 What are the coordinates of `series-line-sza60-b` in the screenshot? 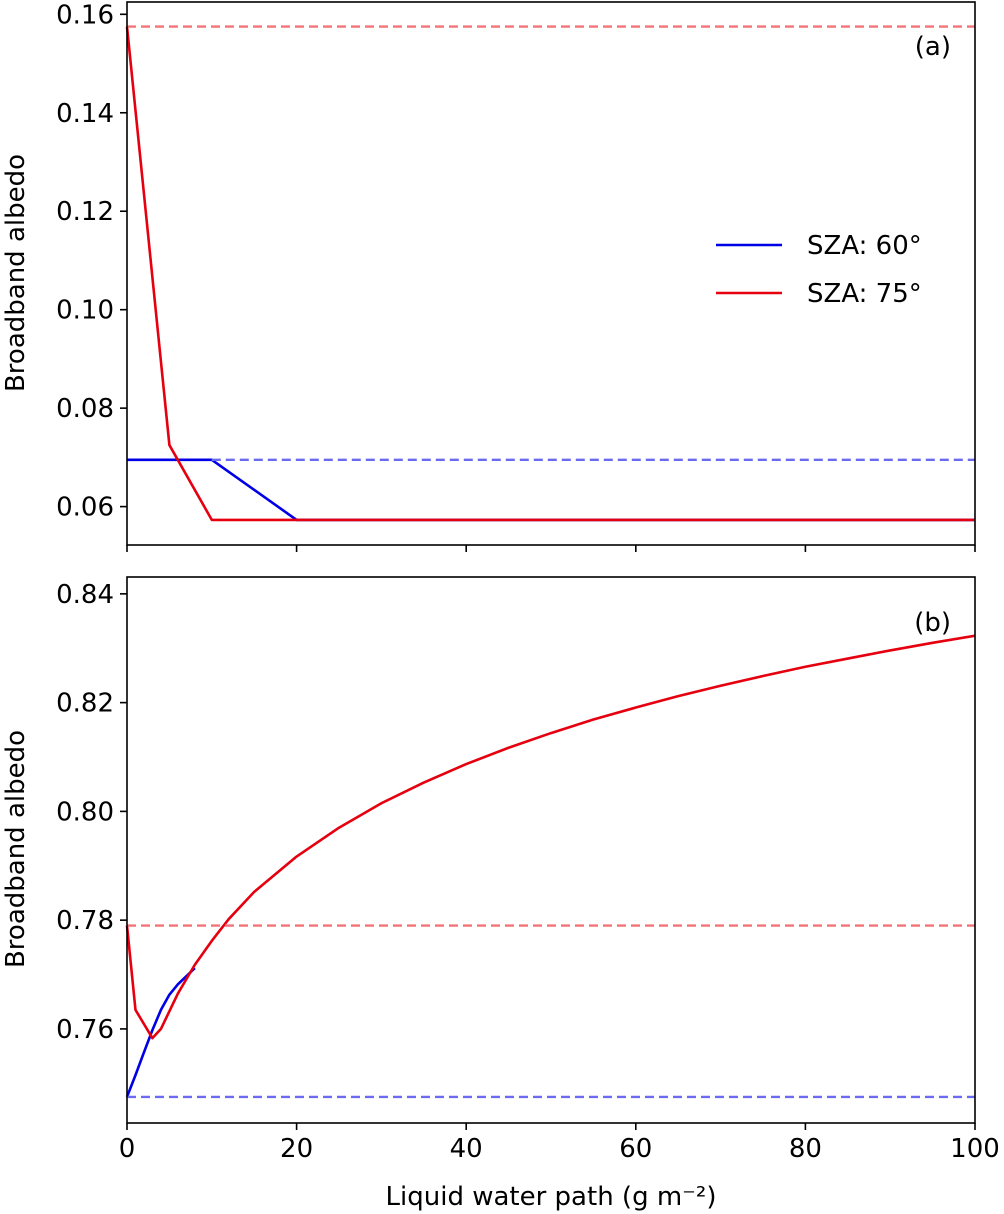 It's located at (160, 1032).